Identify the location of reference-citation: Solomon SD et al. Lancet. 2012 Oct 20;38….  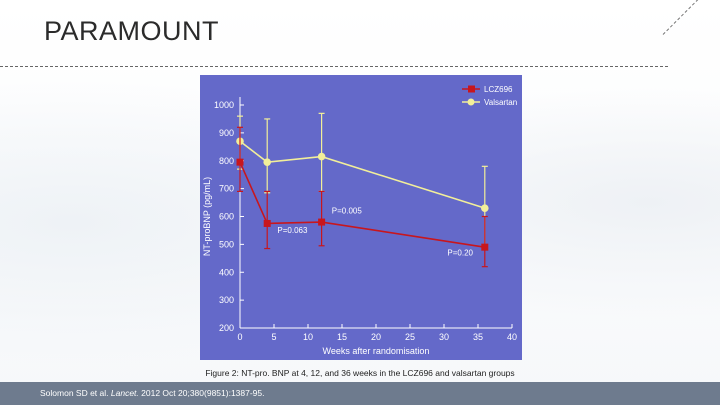
(152, 393).